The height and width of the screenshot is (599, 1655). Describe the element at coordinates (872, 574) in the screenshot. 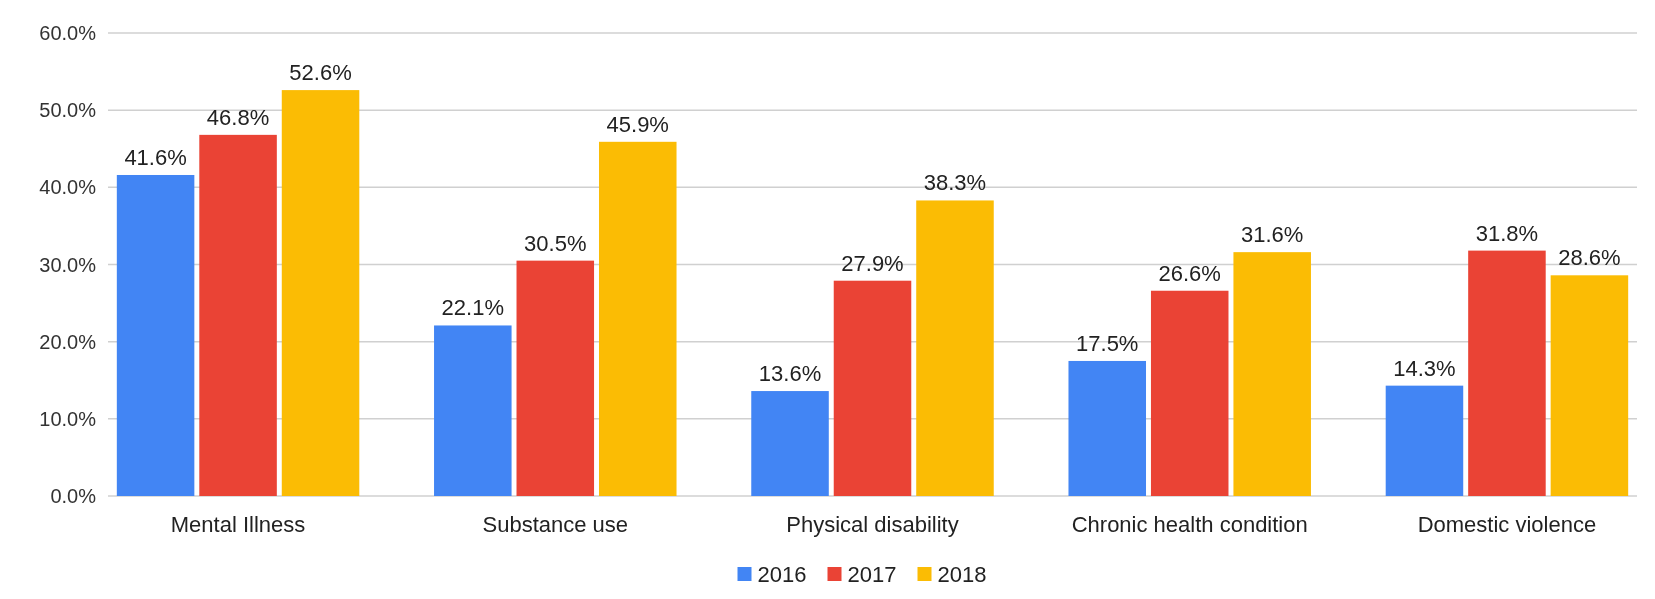

I see `legend-label: 2017` at that location.